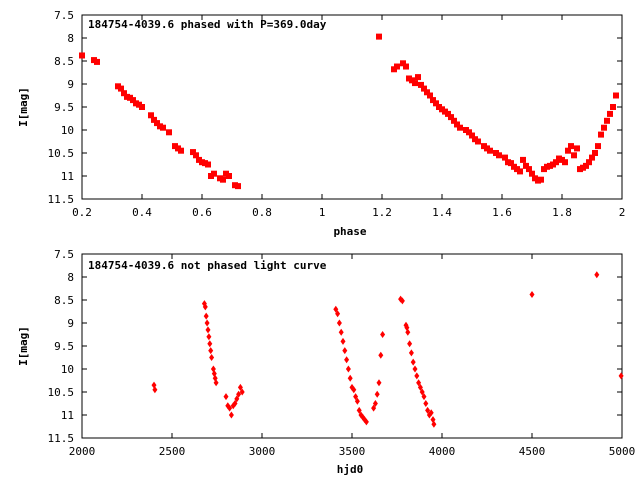  I want to click on unphased-chart-x-tick-label: 5000, so click(622, 451).